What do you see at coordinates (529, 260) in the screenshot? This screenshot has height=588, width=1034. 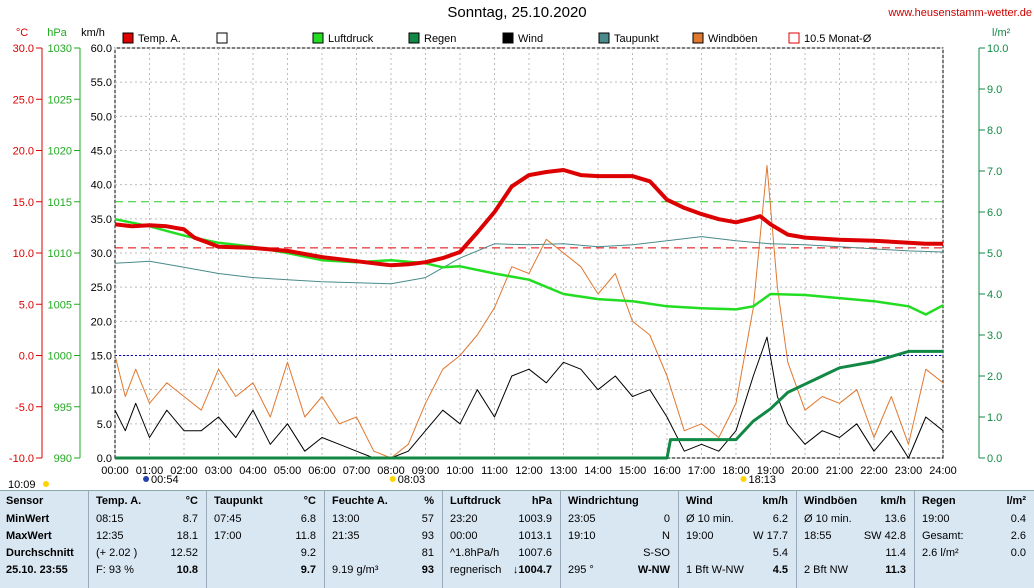 I see `series-line-taupunkt` at bounding box center [529, 260].